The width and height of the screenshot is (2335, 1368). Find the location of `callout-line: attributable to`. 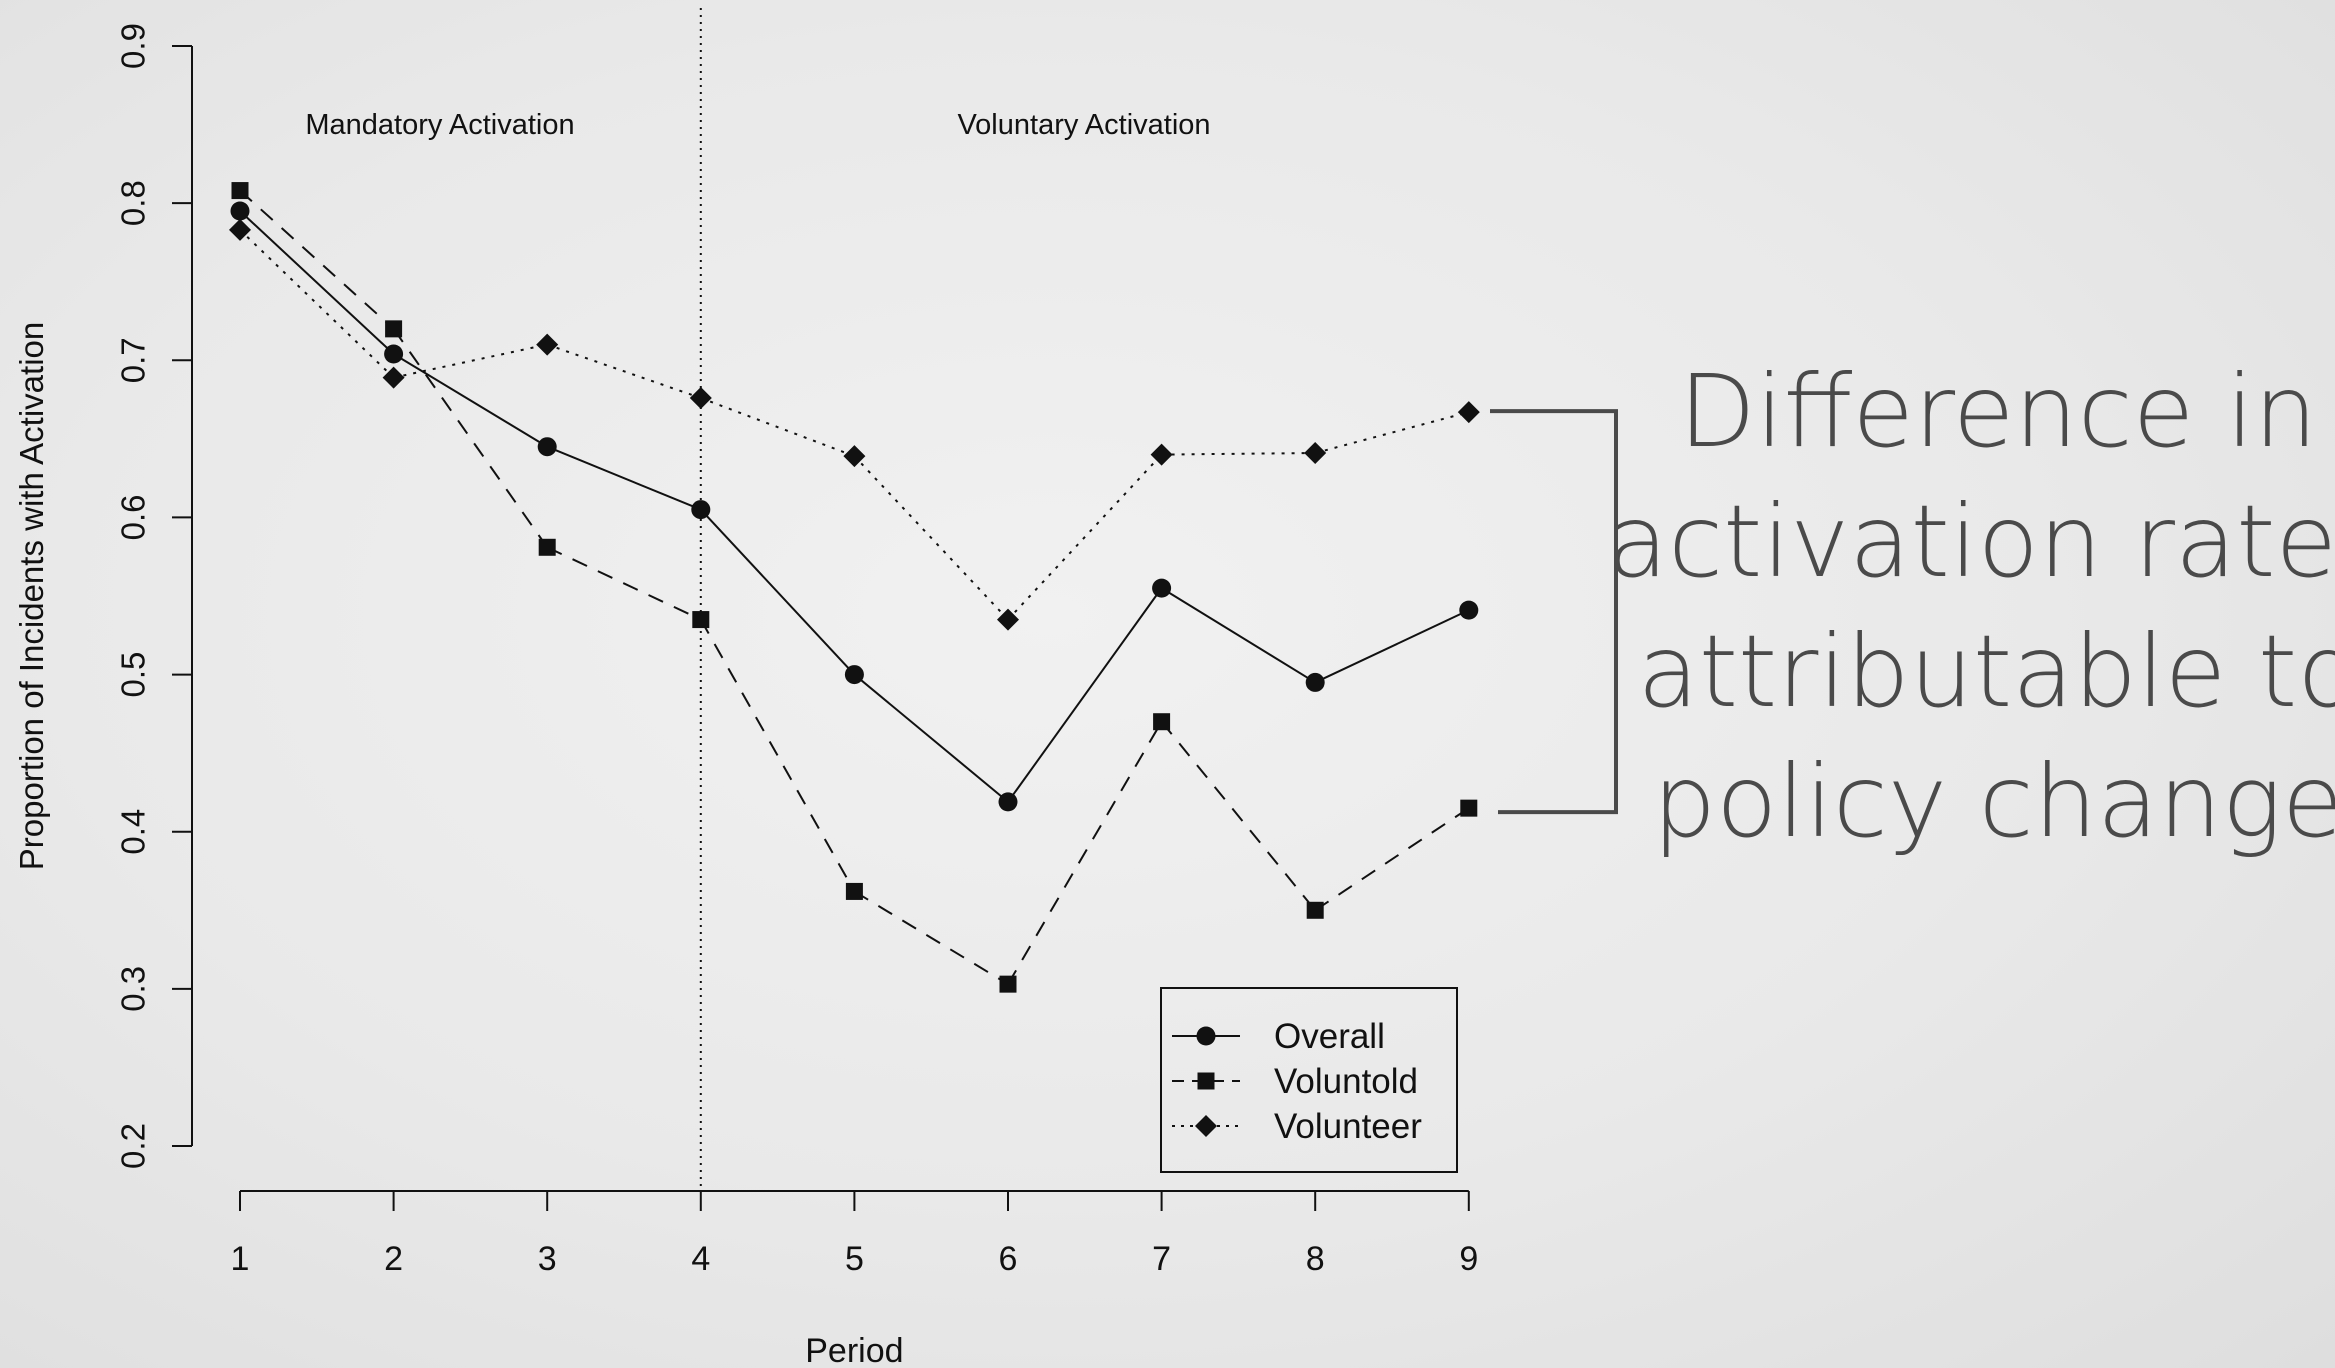

callout-line: attributable to is located at coordinates (1986, 671).